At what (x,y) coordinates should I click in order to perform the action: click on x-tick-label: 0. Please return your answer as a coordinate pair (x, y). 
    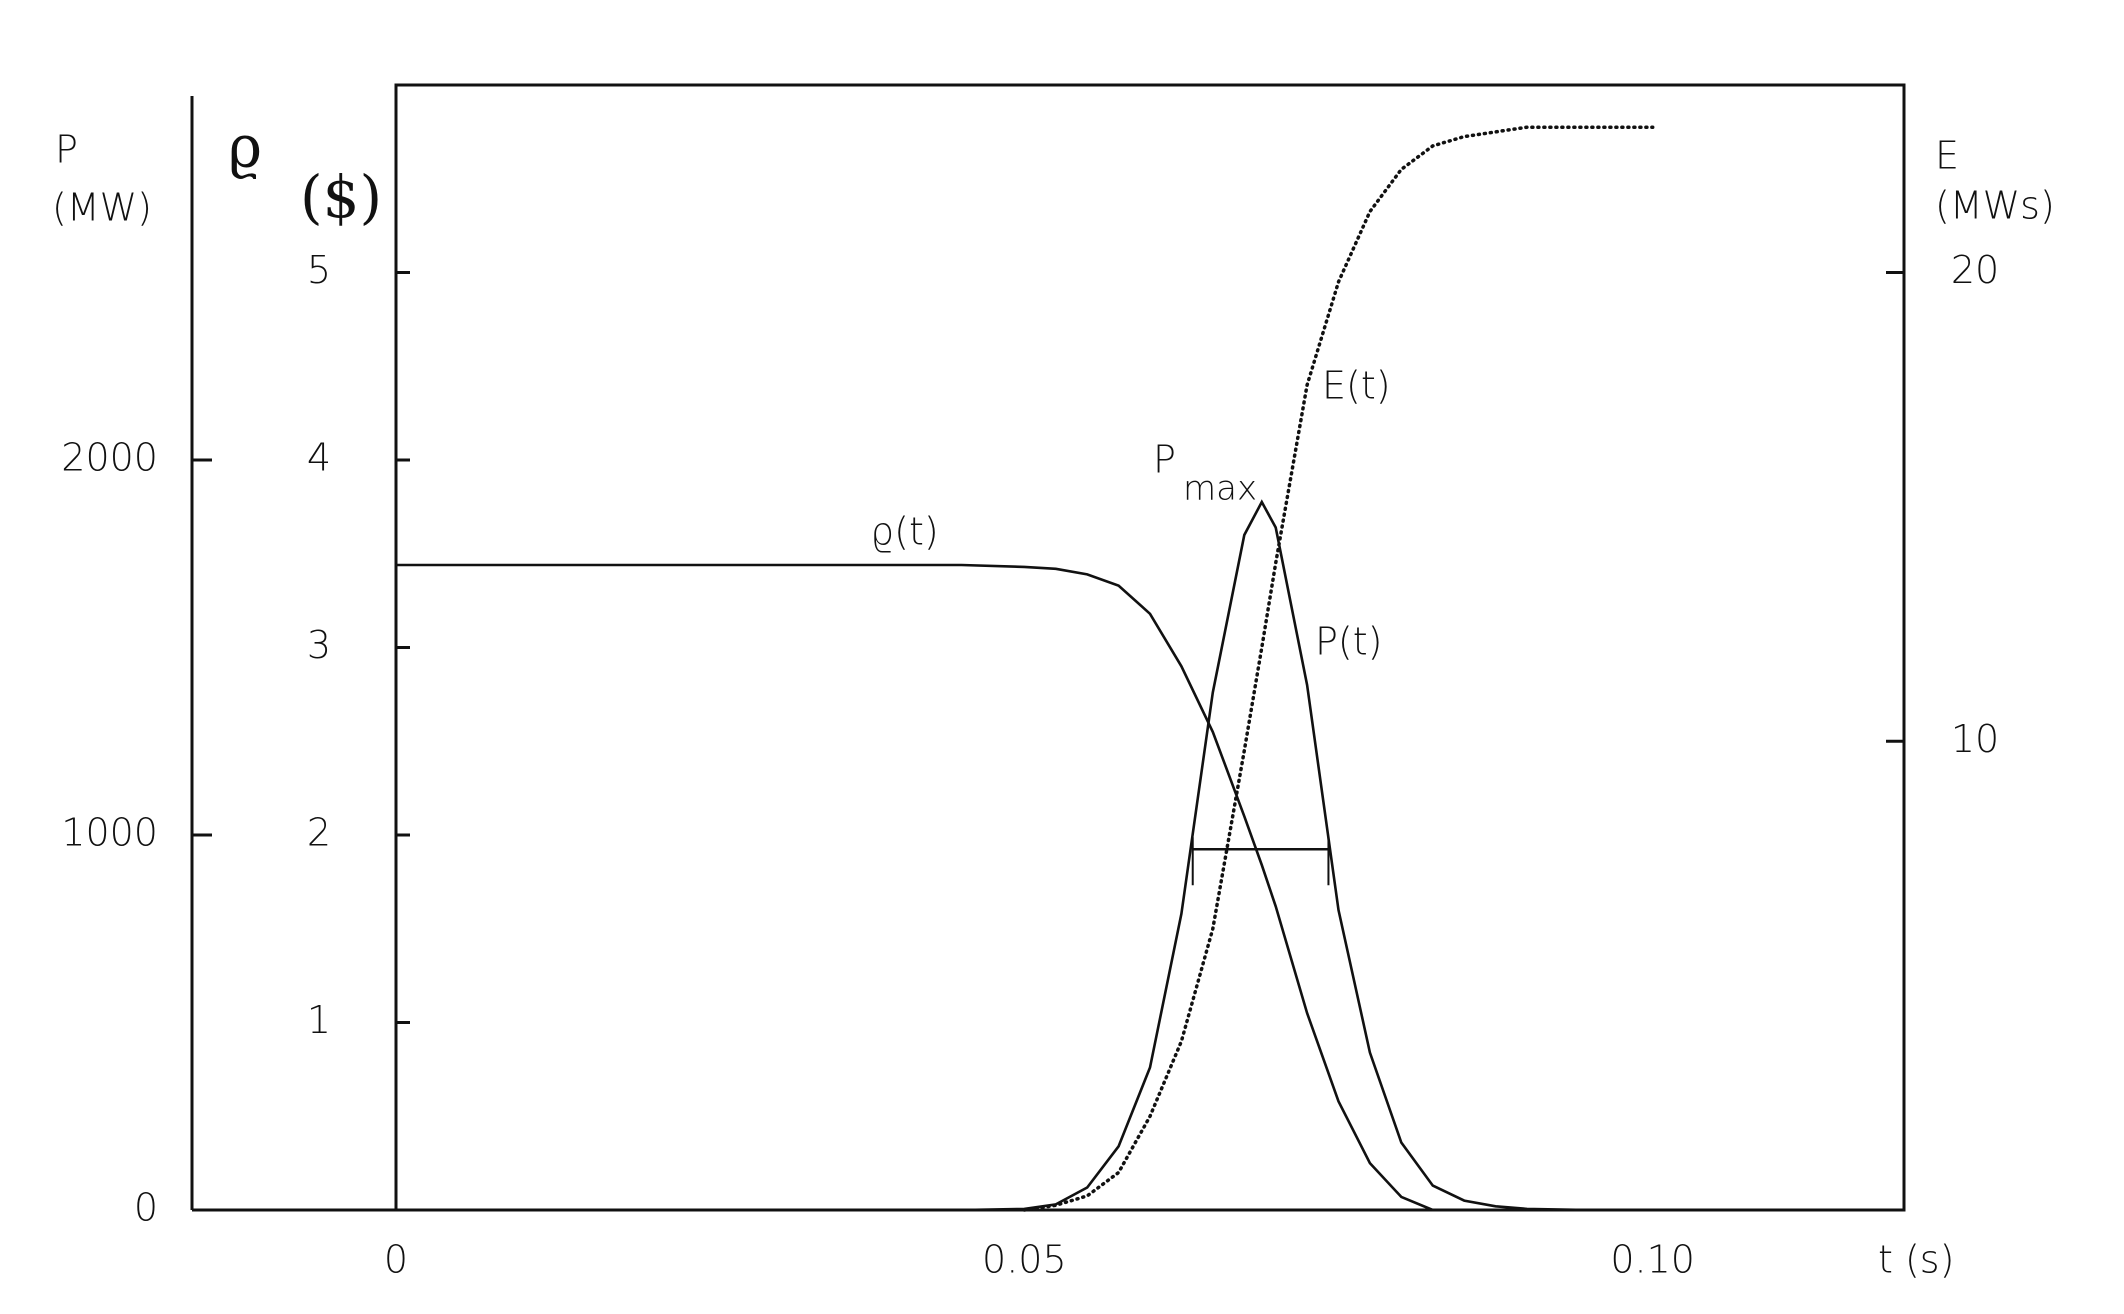
    Looking at the image, I should click on (396, 1260).